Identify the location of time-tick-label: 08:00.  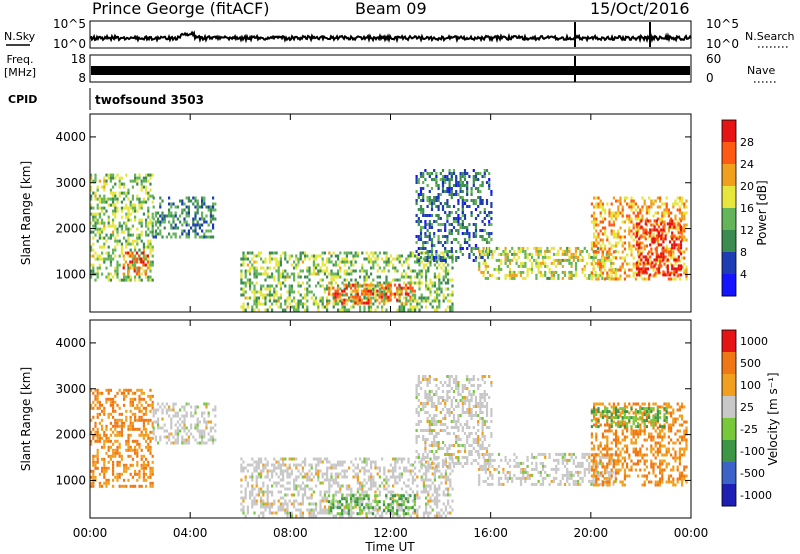
(290, 533).